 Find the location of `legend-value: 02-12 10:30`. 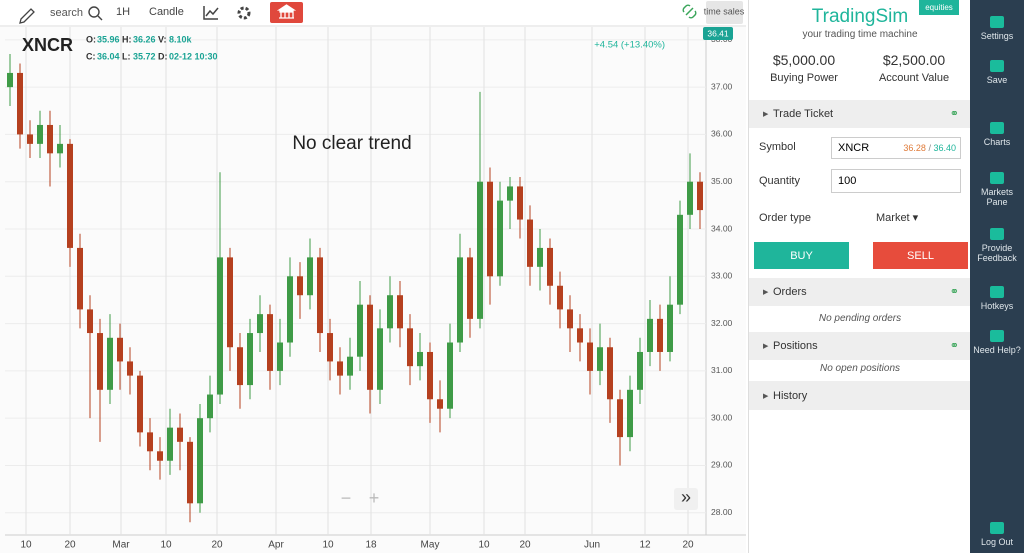

legend-value: 02-12 10:30 is located at coordinates (193, 56).